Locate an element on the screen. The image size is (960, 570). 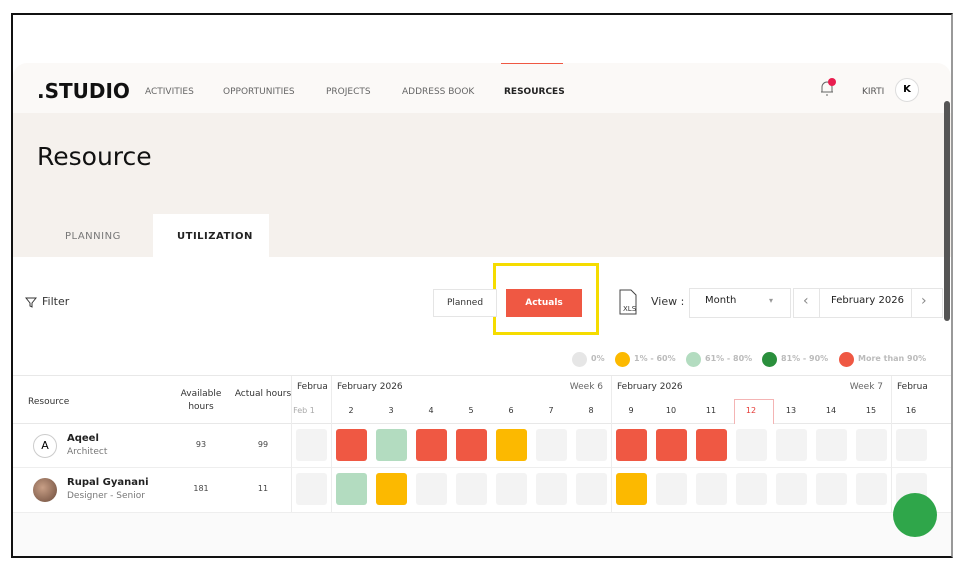
week-label: Week 7 is located at coordinates (866, 387).